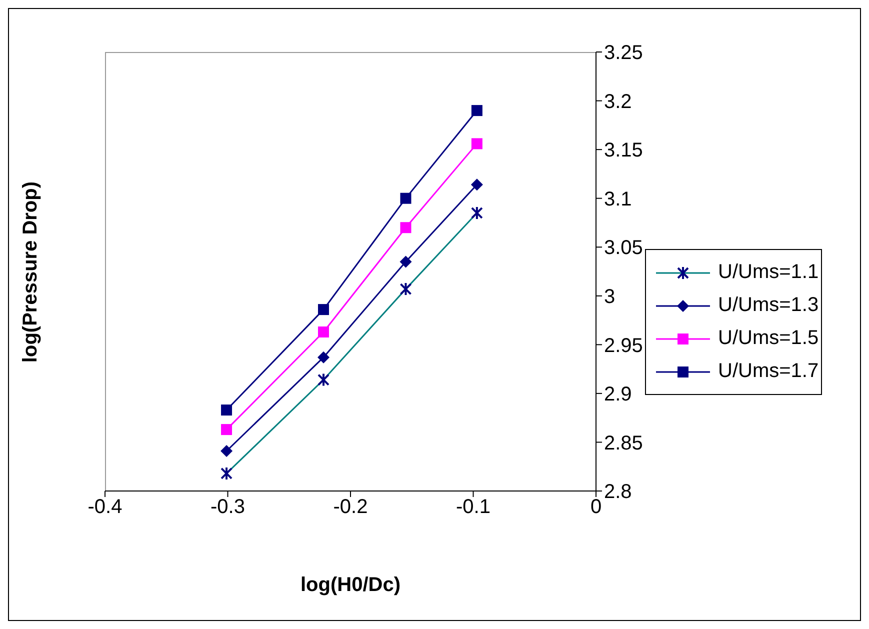  I want to click on x-tick-label: 0, so click(596, 507).